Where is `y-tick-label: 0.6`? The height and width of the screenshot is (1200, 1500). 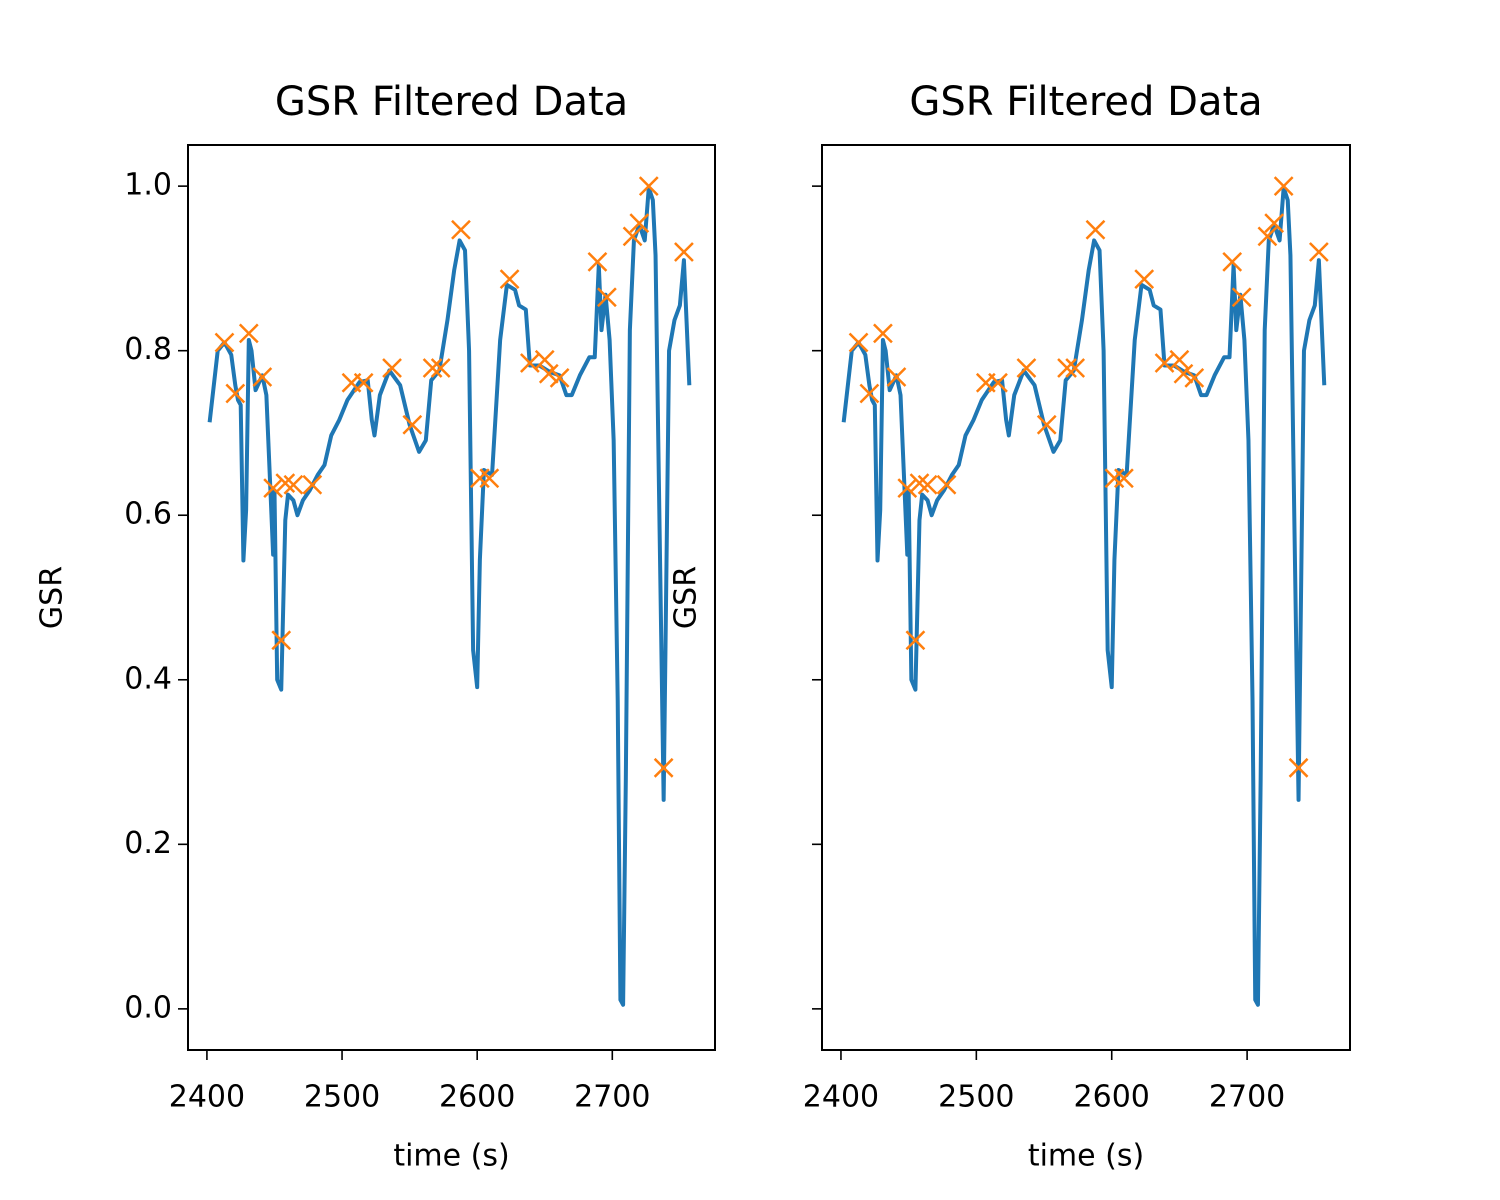
y-tick-label: 0.6 is located at coordinates (148, 514).